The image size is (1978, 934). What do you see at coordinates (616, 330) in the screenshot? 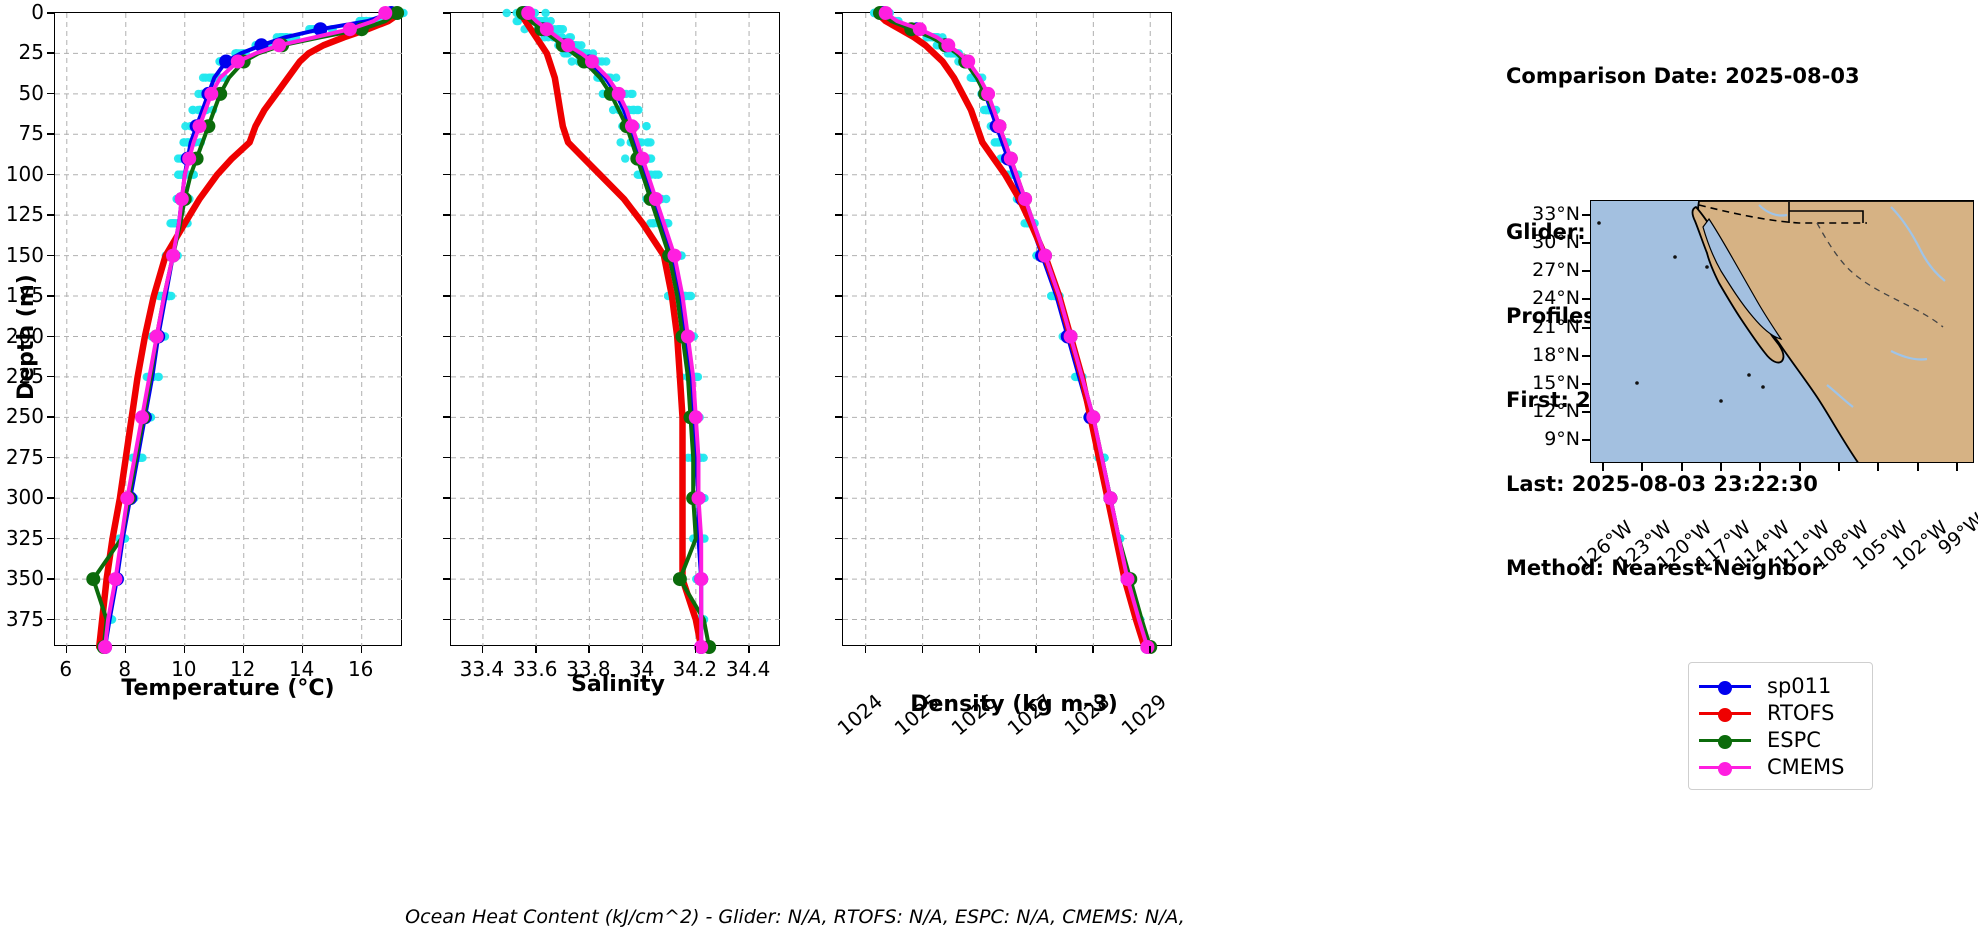
I see `salinity-plot-area` at bounding box center [616, 330].